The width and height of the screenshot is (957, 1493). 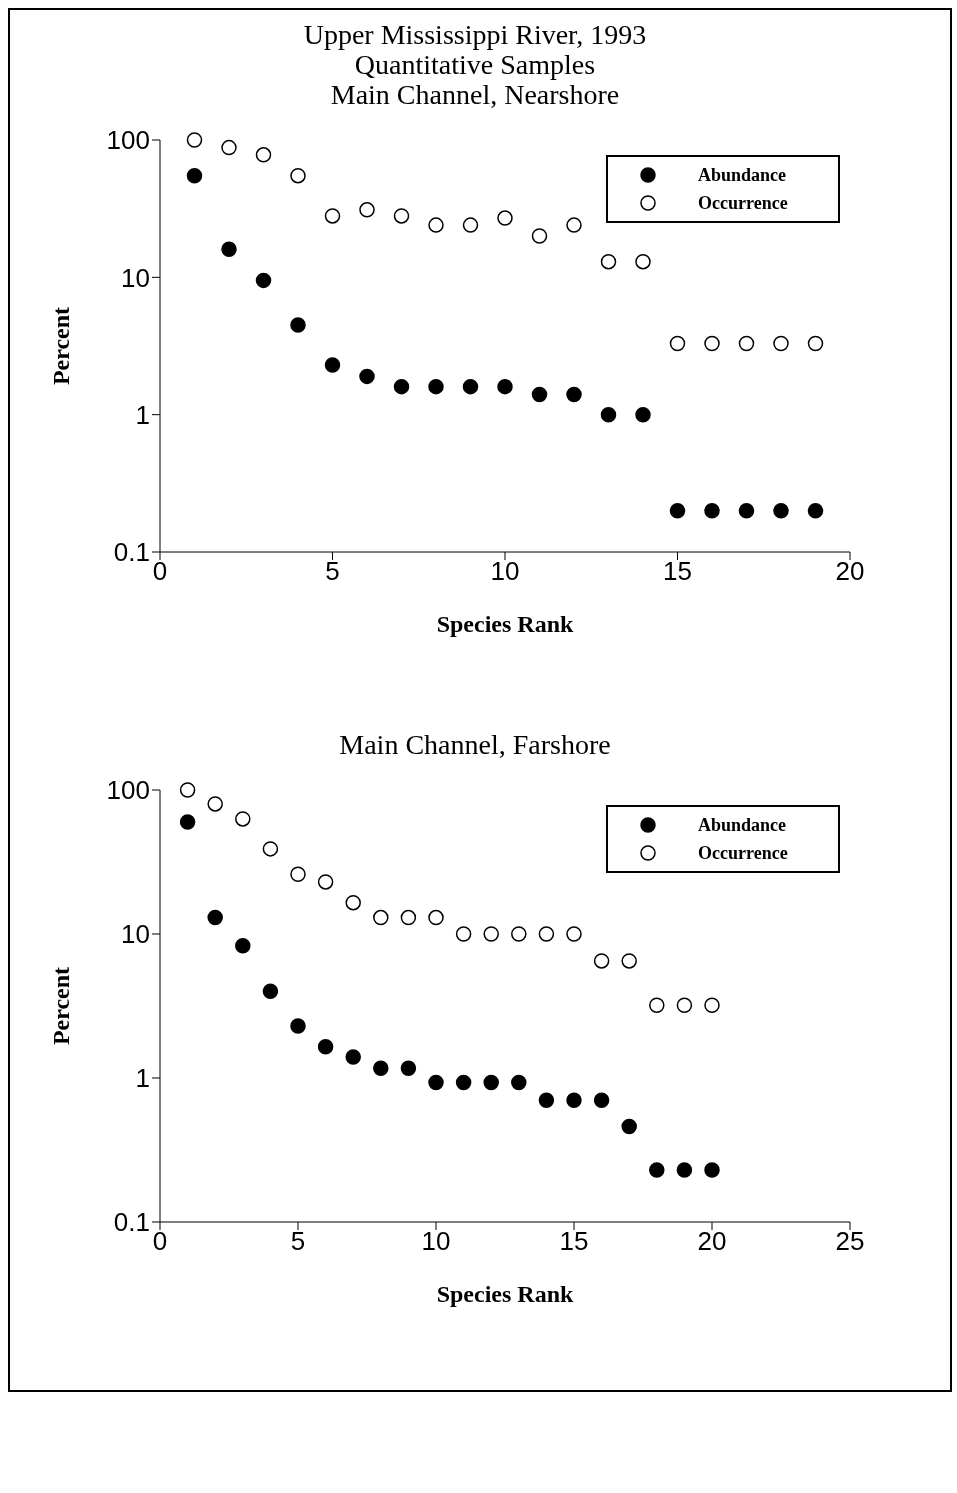 What do you see at coordinates (475, 744) in the screenshot?
I see `chart-title: Main Channel, Farshore` at bounding box center [475, 744].